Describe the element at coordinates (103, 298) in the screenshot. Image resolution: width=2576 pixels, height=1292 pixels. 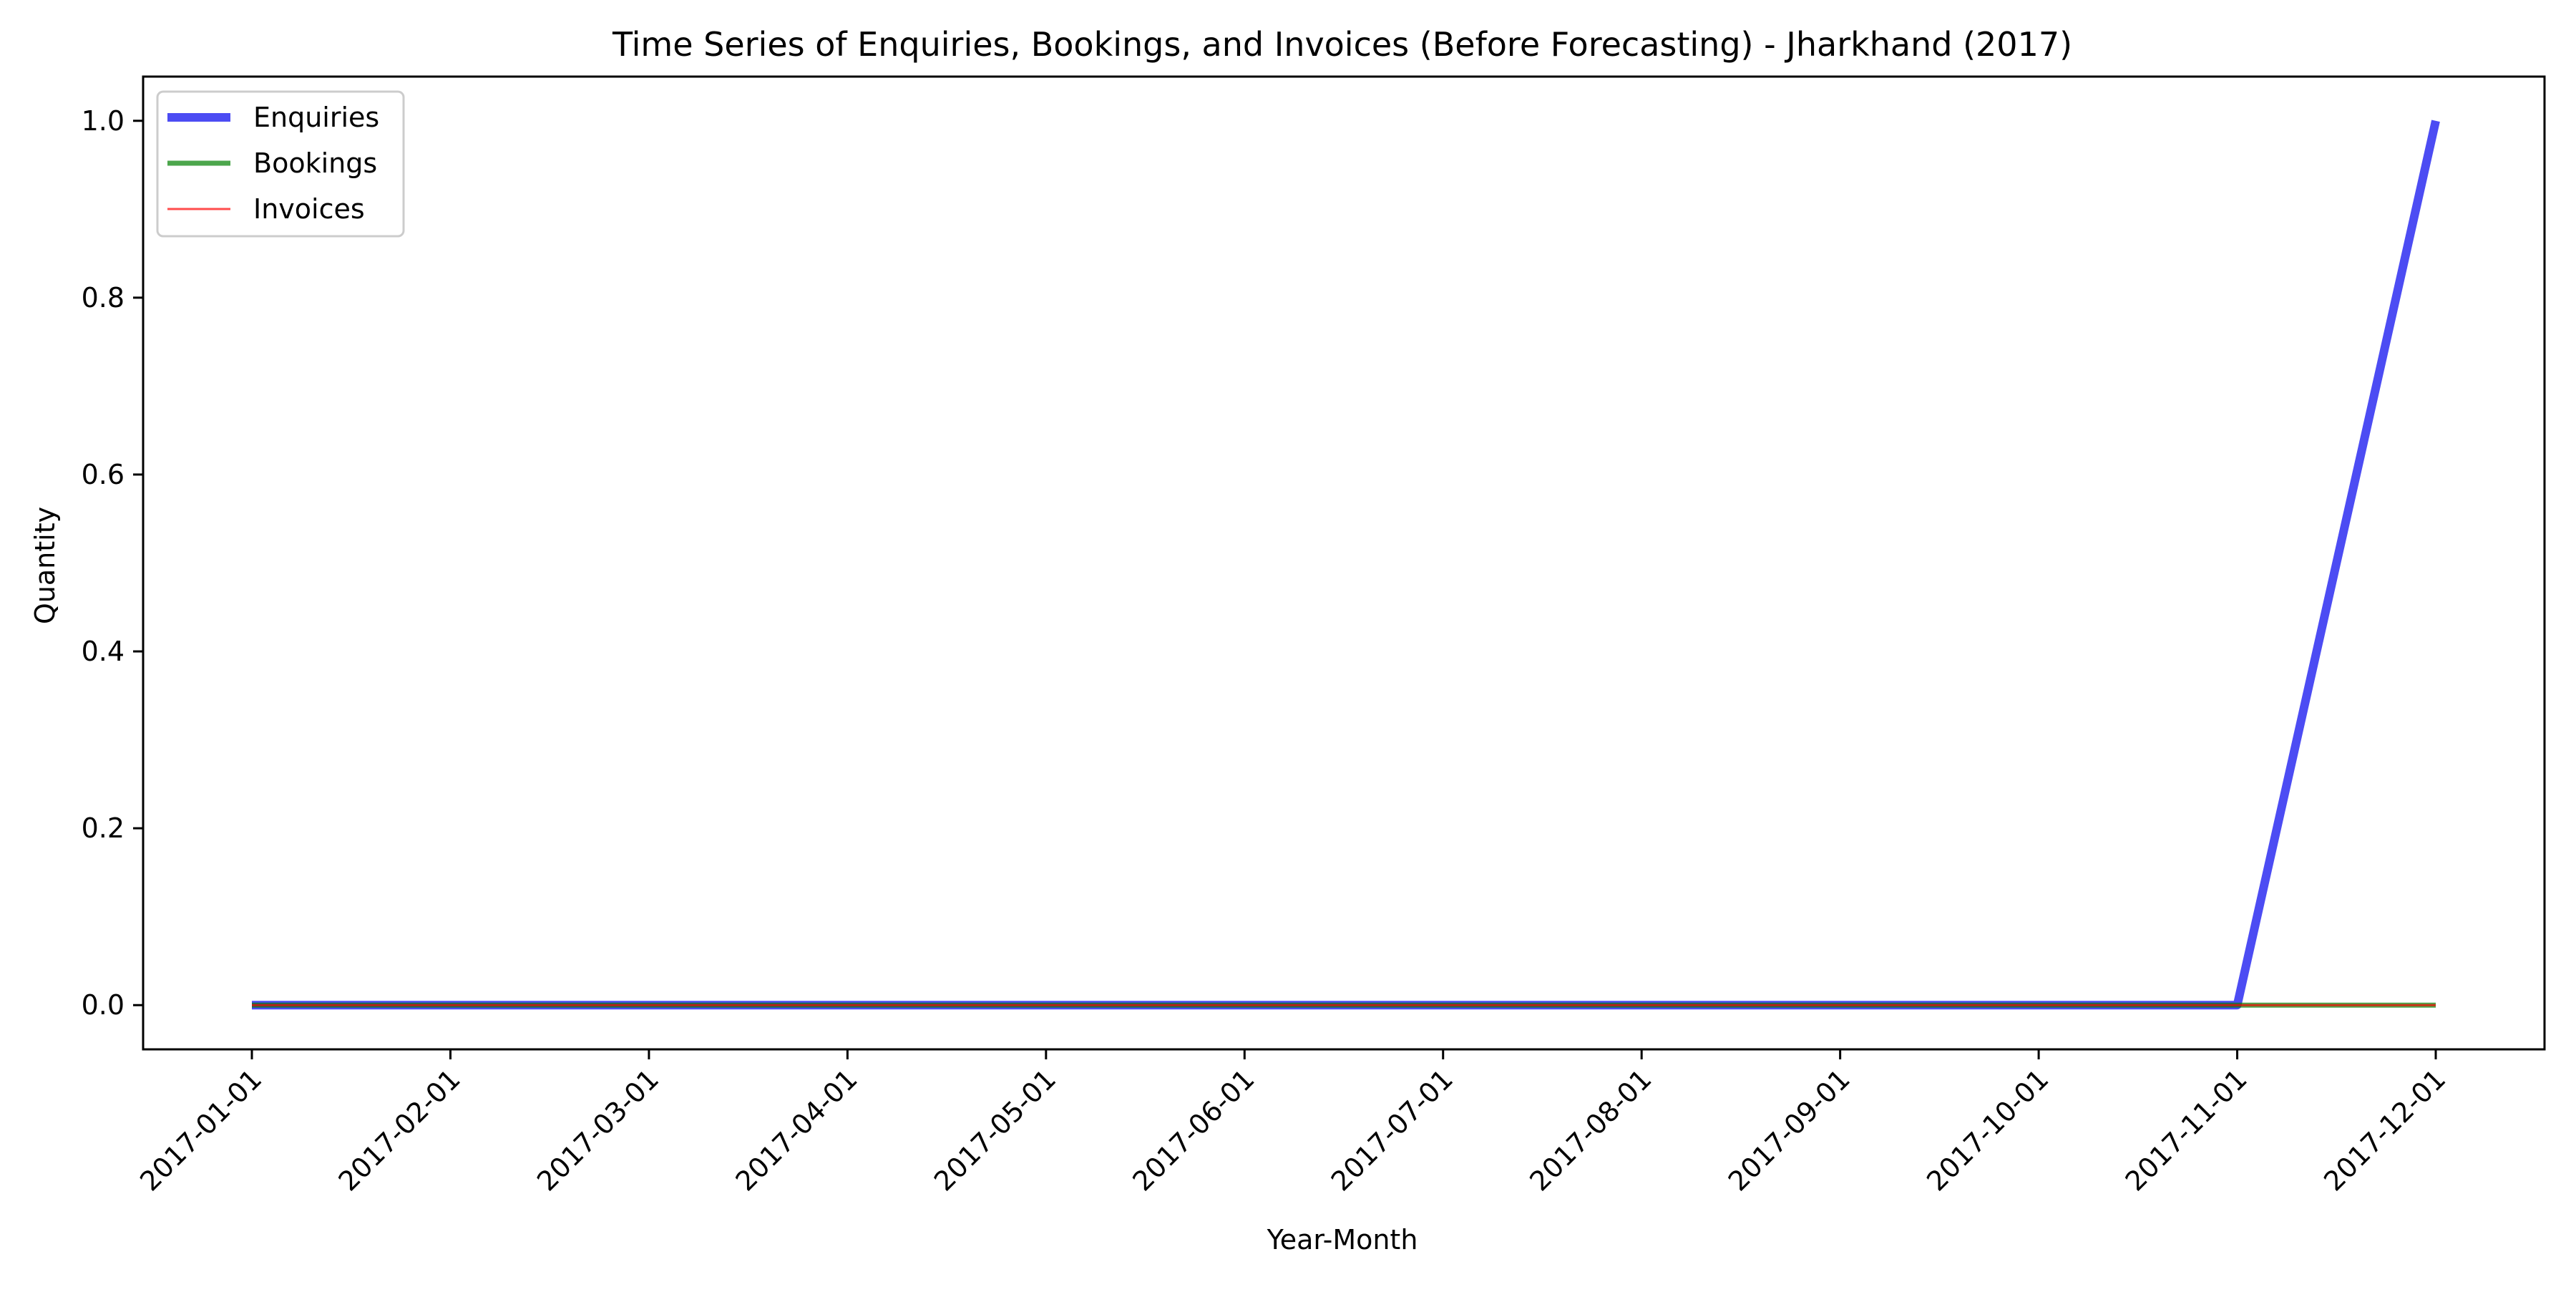
I see `y-tick-label: 0.8` at that location.